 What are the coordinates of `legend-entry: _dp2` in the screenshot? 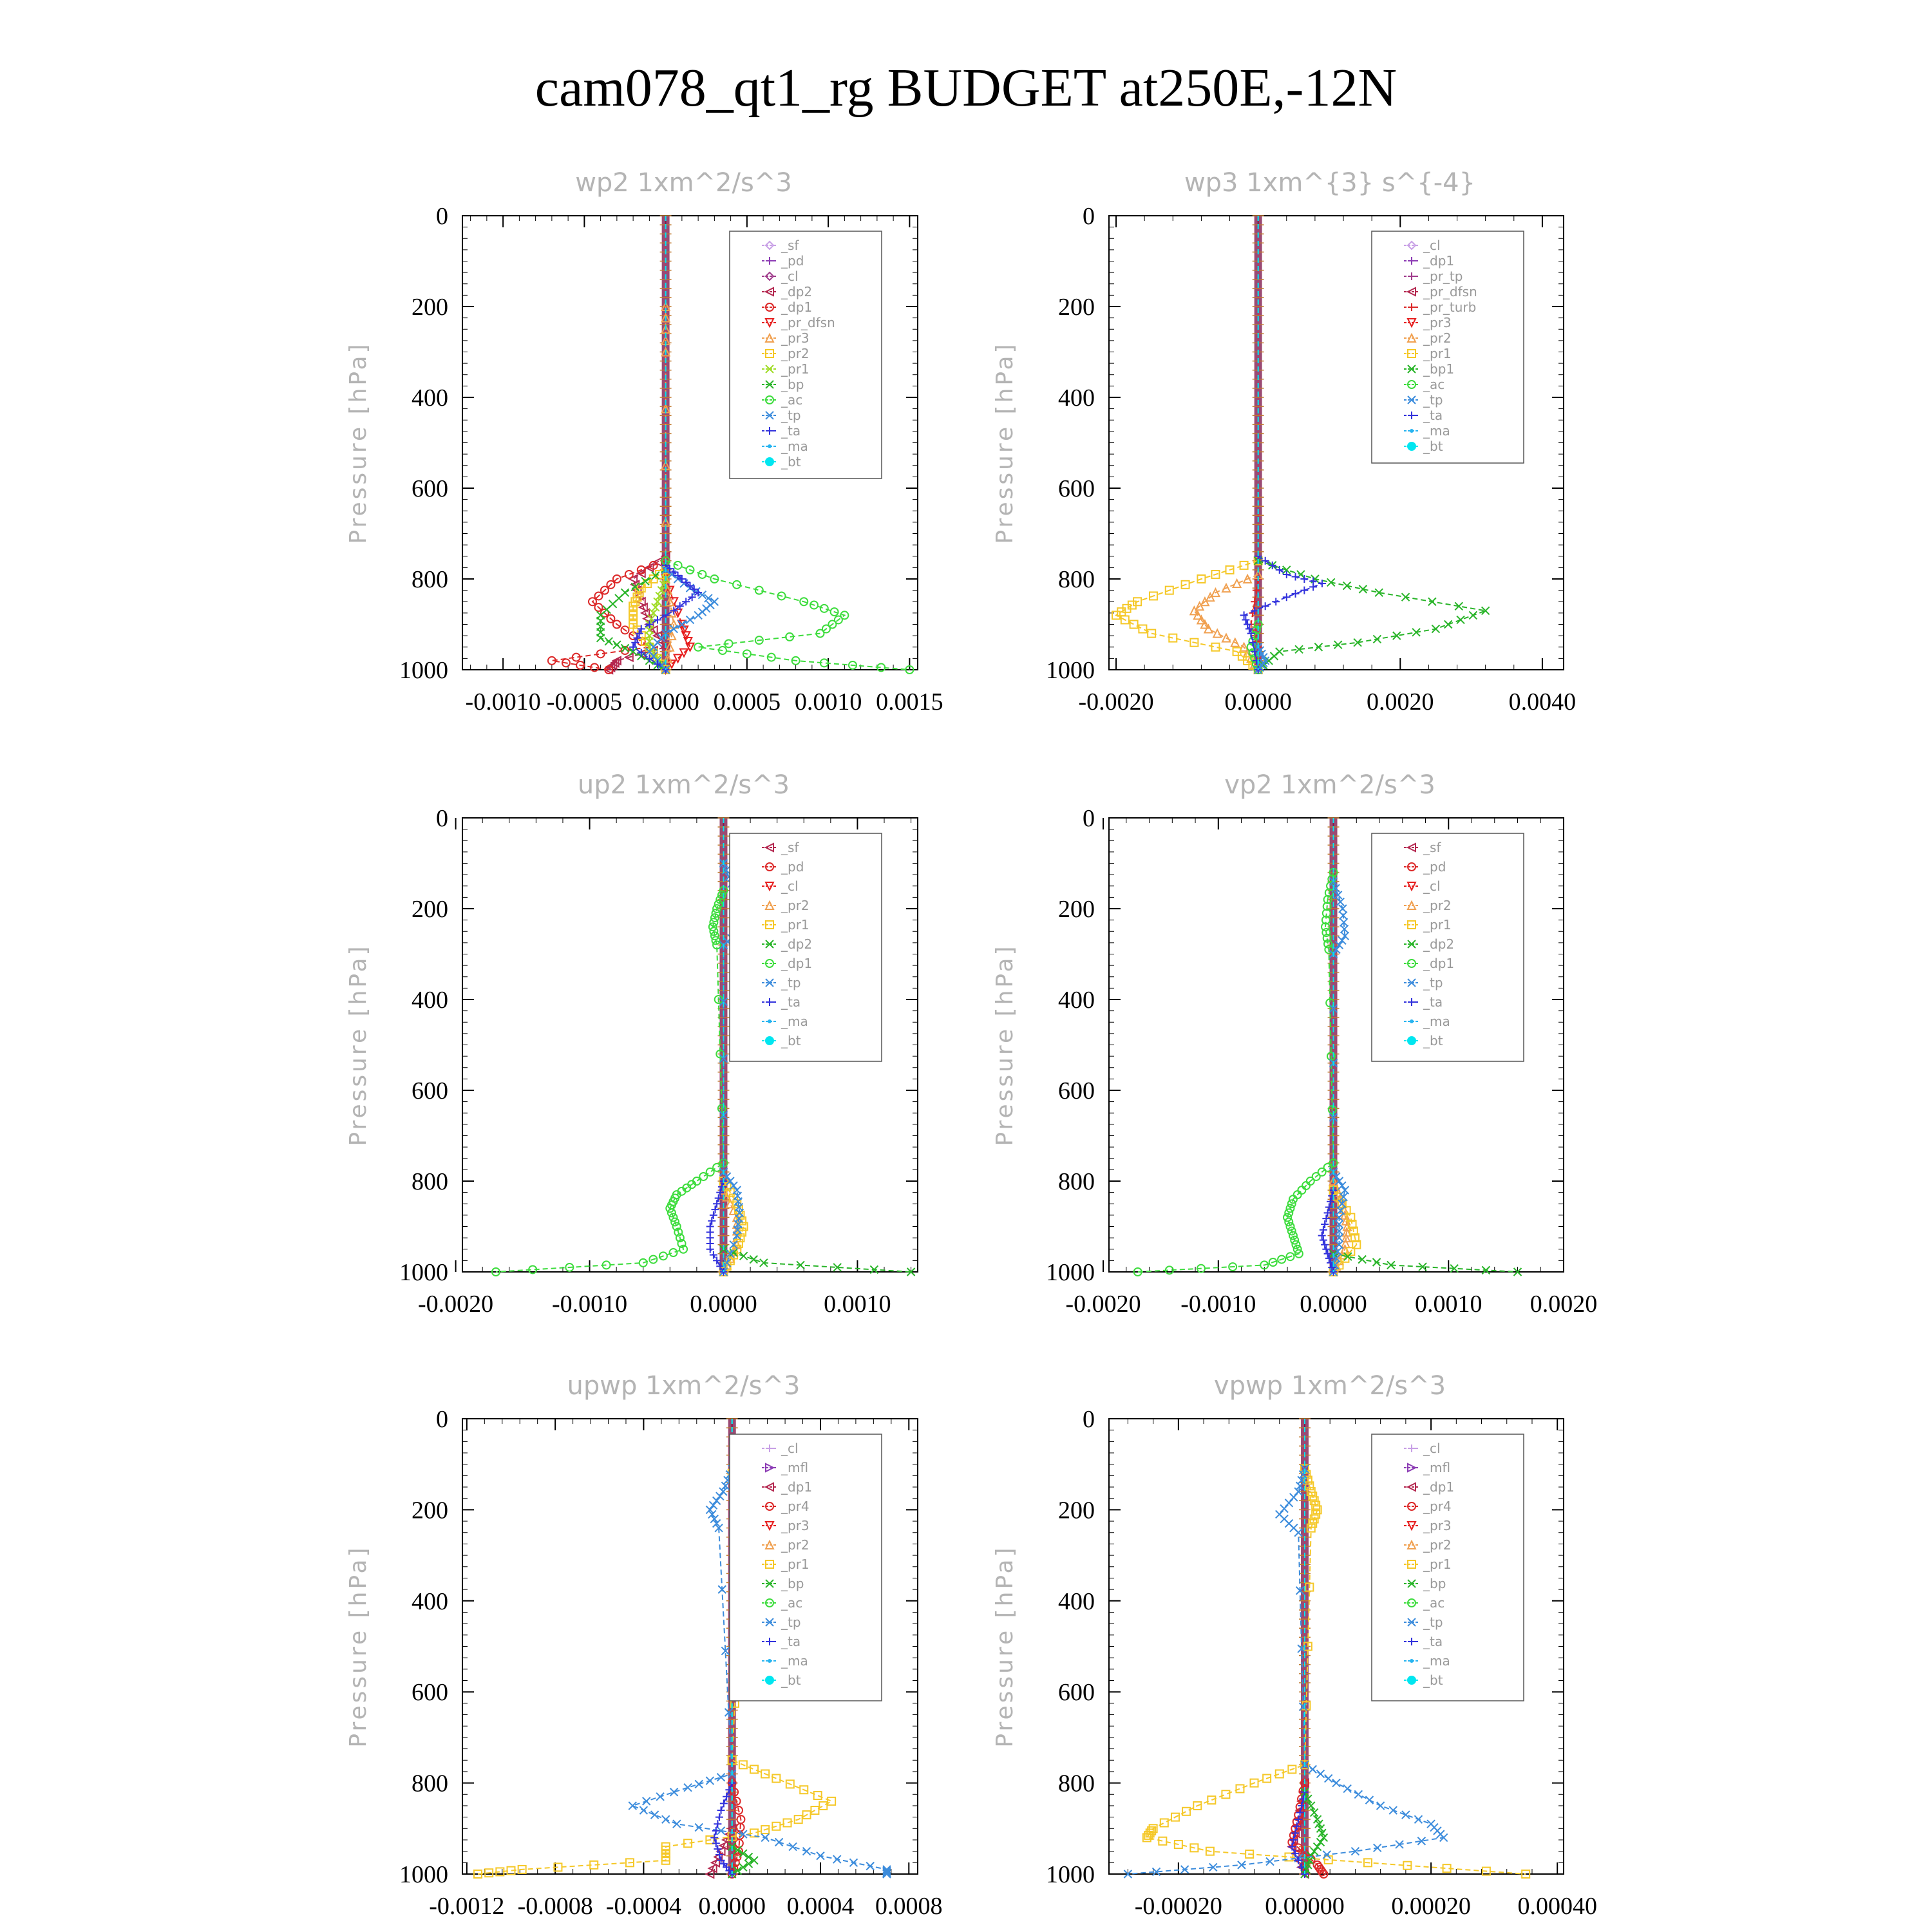 It's located at (796, 944).